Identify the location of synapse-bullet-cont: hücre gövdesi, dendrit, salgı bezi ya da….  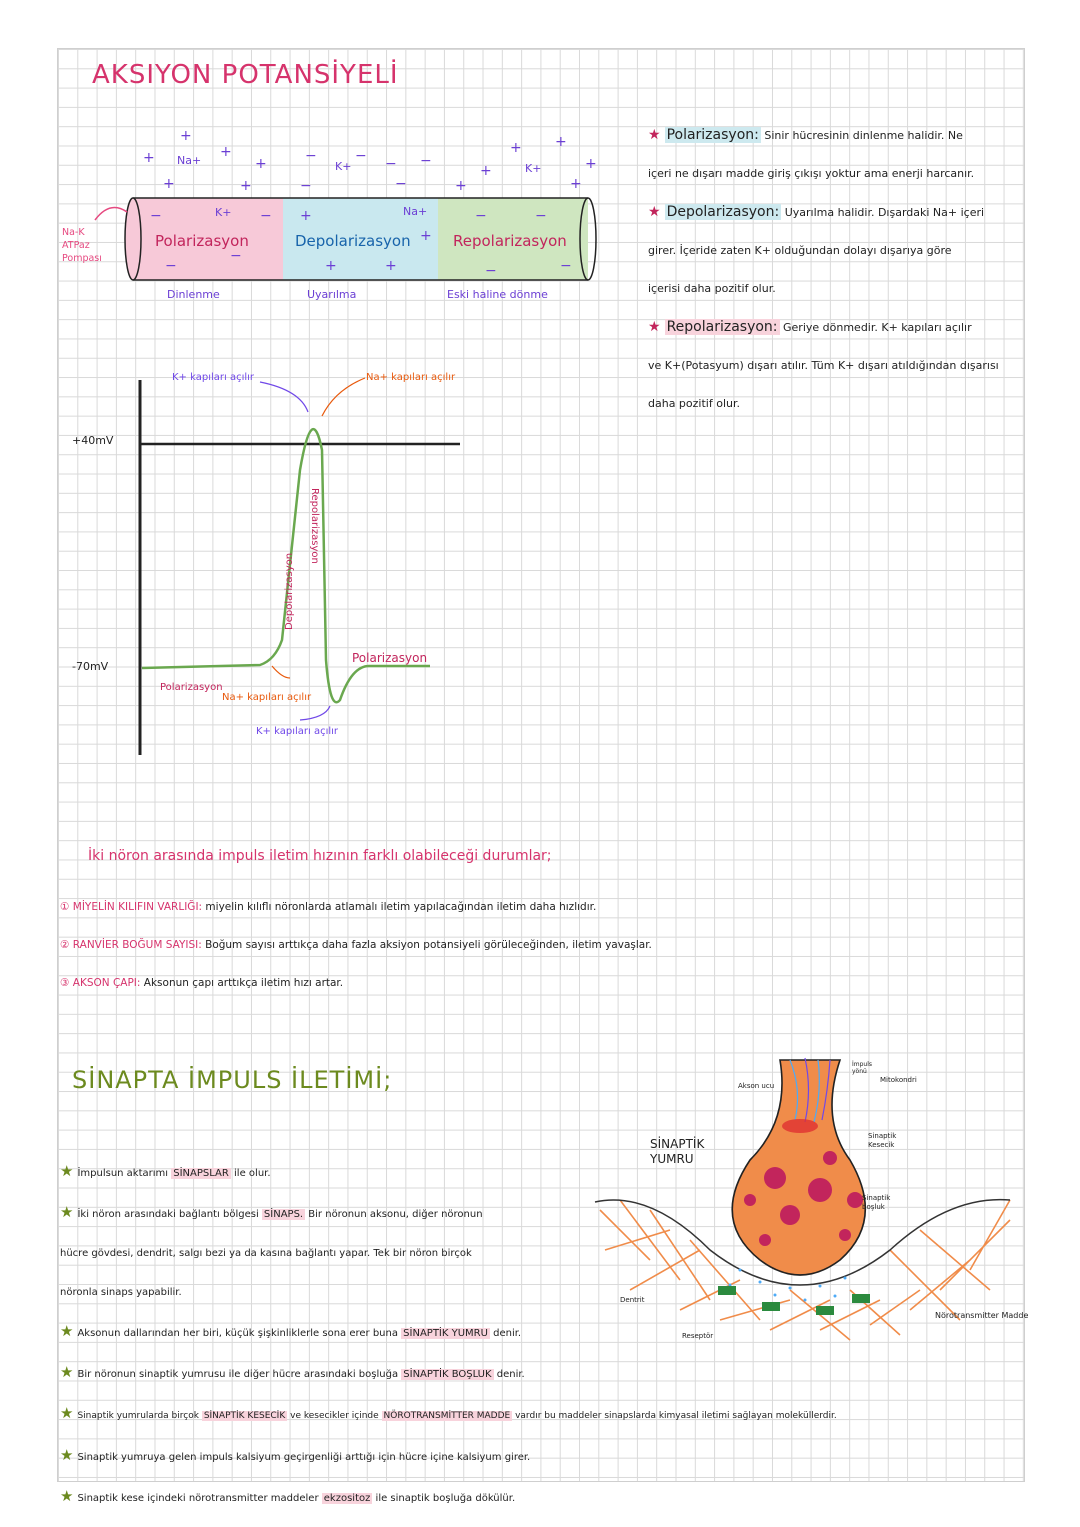
(266, 1253).